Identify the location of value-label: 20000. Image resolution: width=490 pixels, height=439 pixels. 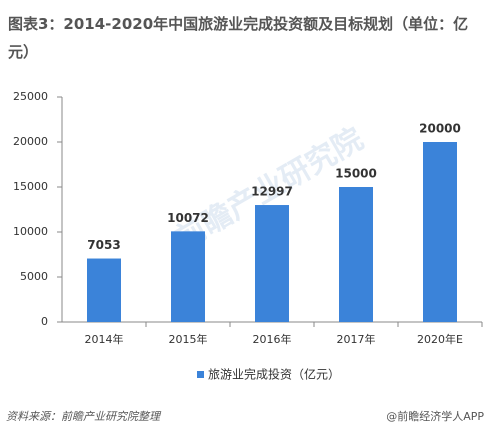
(440, 129).